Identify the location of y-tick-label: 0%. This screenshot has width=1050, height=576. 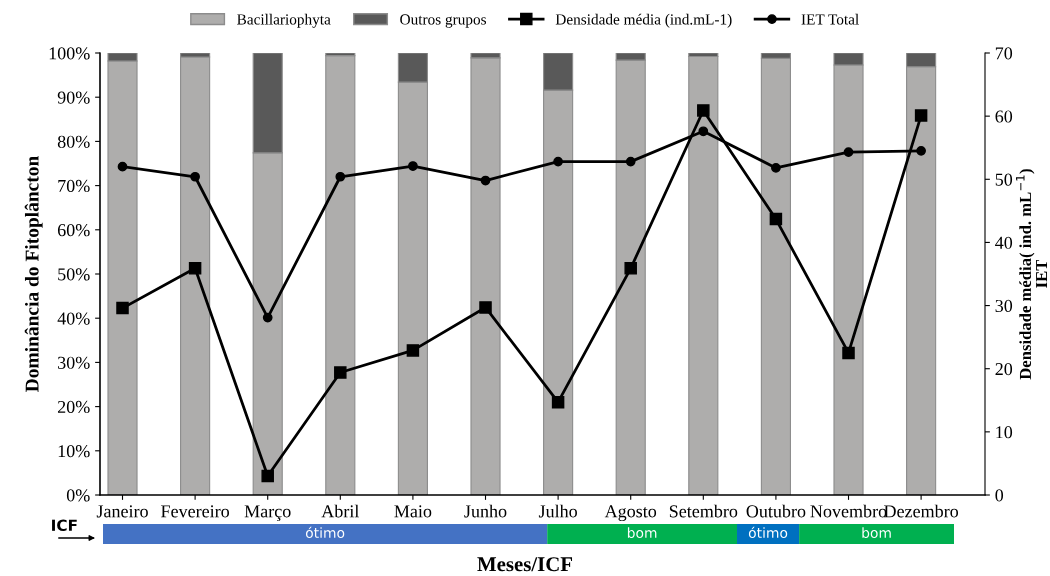
(78, 495).